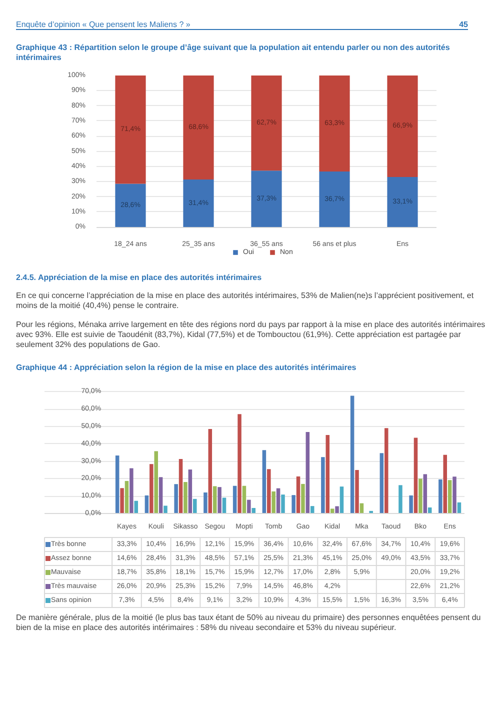  I want to click on text: 2.4.5. Appréciation de la mise en place des autorités intérimaires, so click(139, 278).